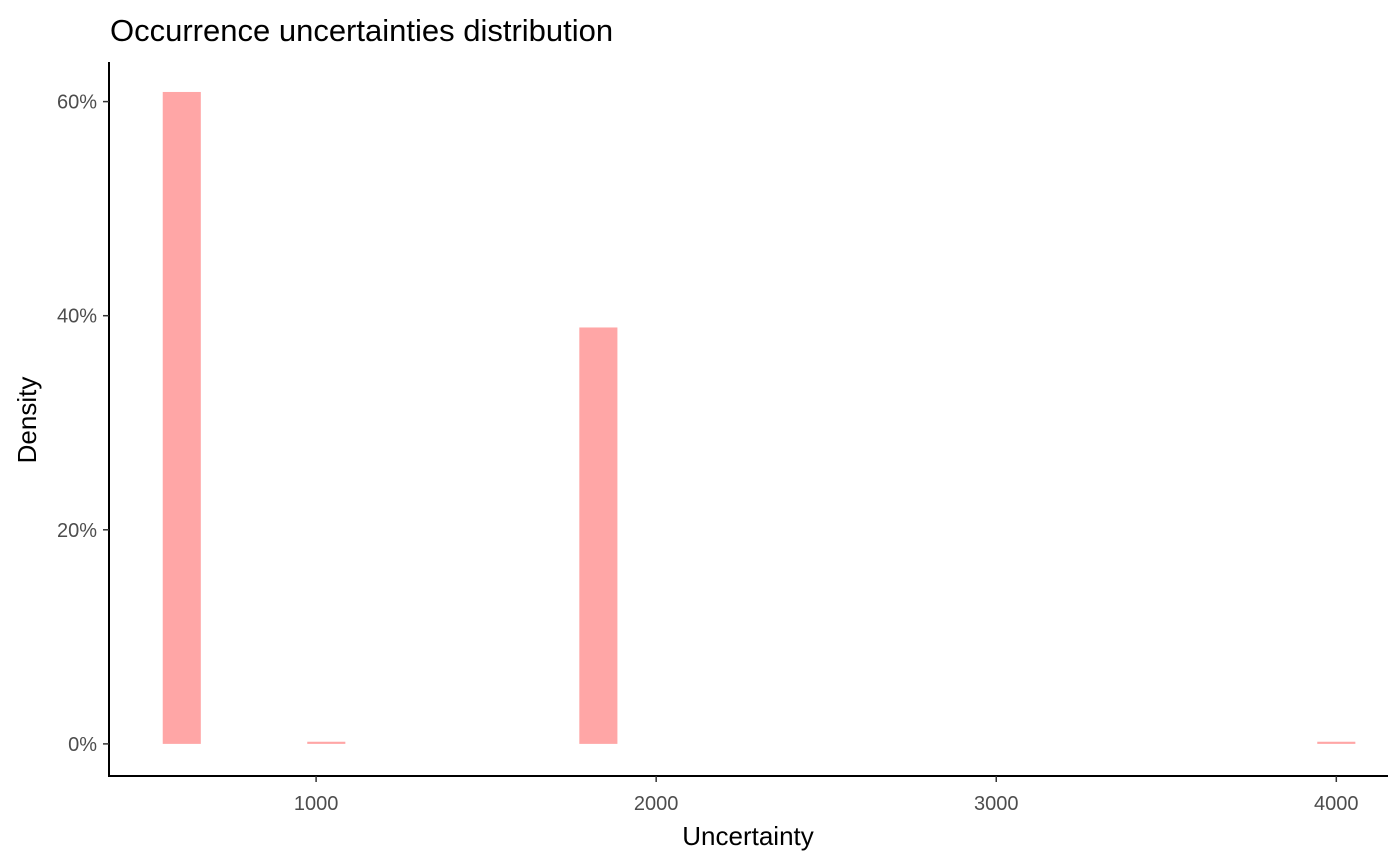  Describe the element at coordinates (82, 745) in the screenshot. I see `y-tick-label: 0%` at that location.